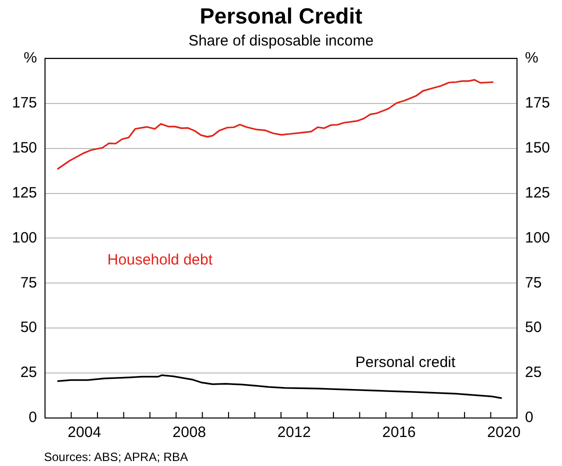 The height and width of the screenshot is (466, 562). What do you see at coordinates (531, 58) in the screenshot?
I see `y2-tick-label: %` at bounding box center [531, 58].